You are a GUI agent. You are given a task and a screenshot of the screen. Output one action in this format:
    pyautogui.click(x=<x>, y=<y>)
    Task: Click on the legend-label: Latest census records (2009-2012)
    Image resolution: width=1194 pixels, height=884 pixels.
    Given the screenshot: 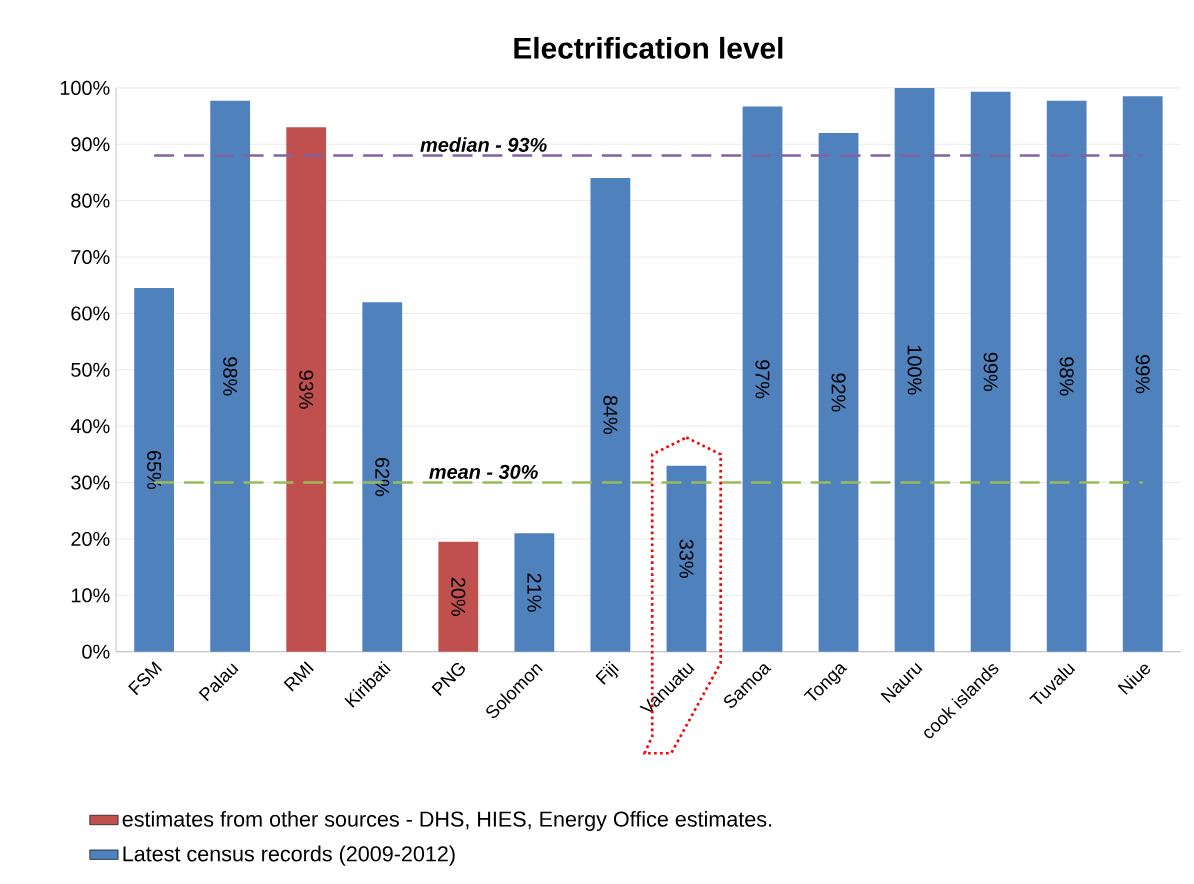 What is the action you would take?
    pyautogui.click(x=289, y=855)
    